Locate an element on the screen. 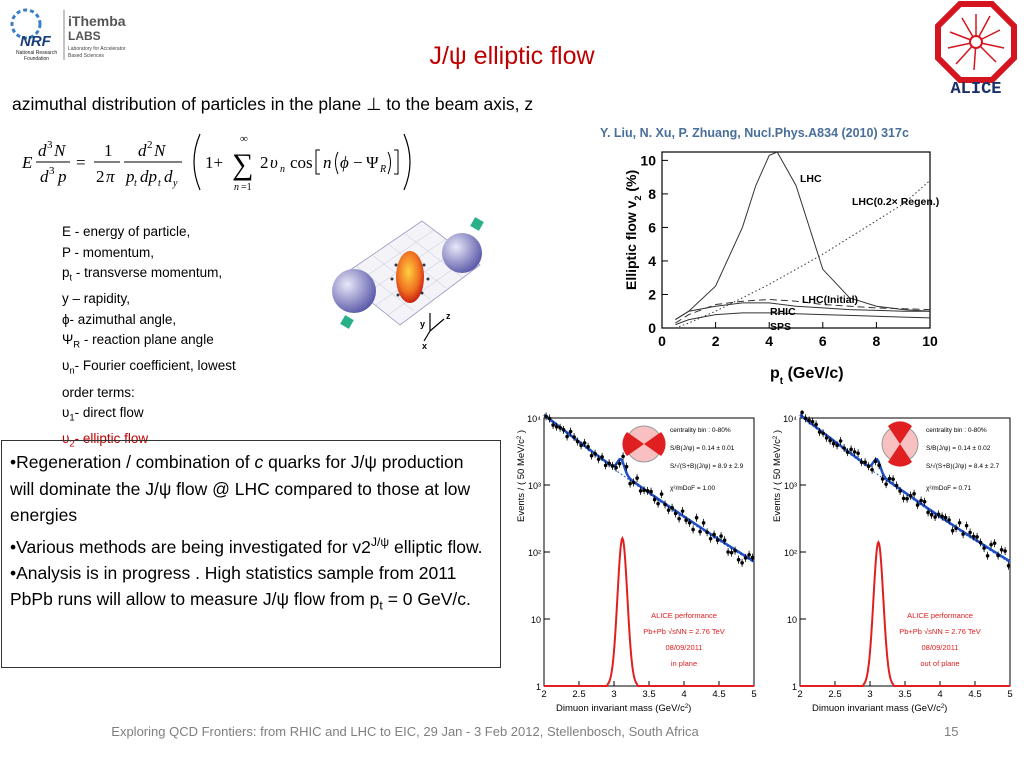 The image size is (1024, 768). y-tick-label: 10⁴ is located at coordinates (790, 419).